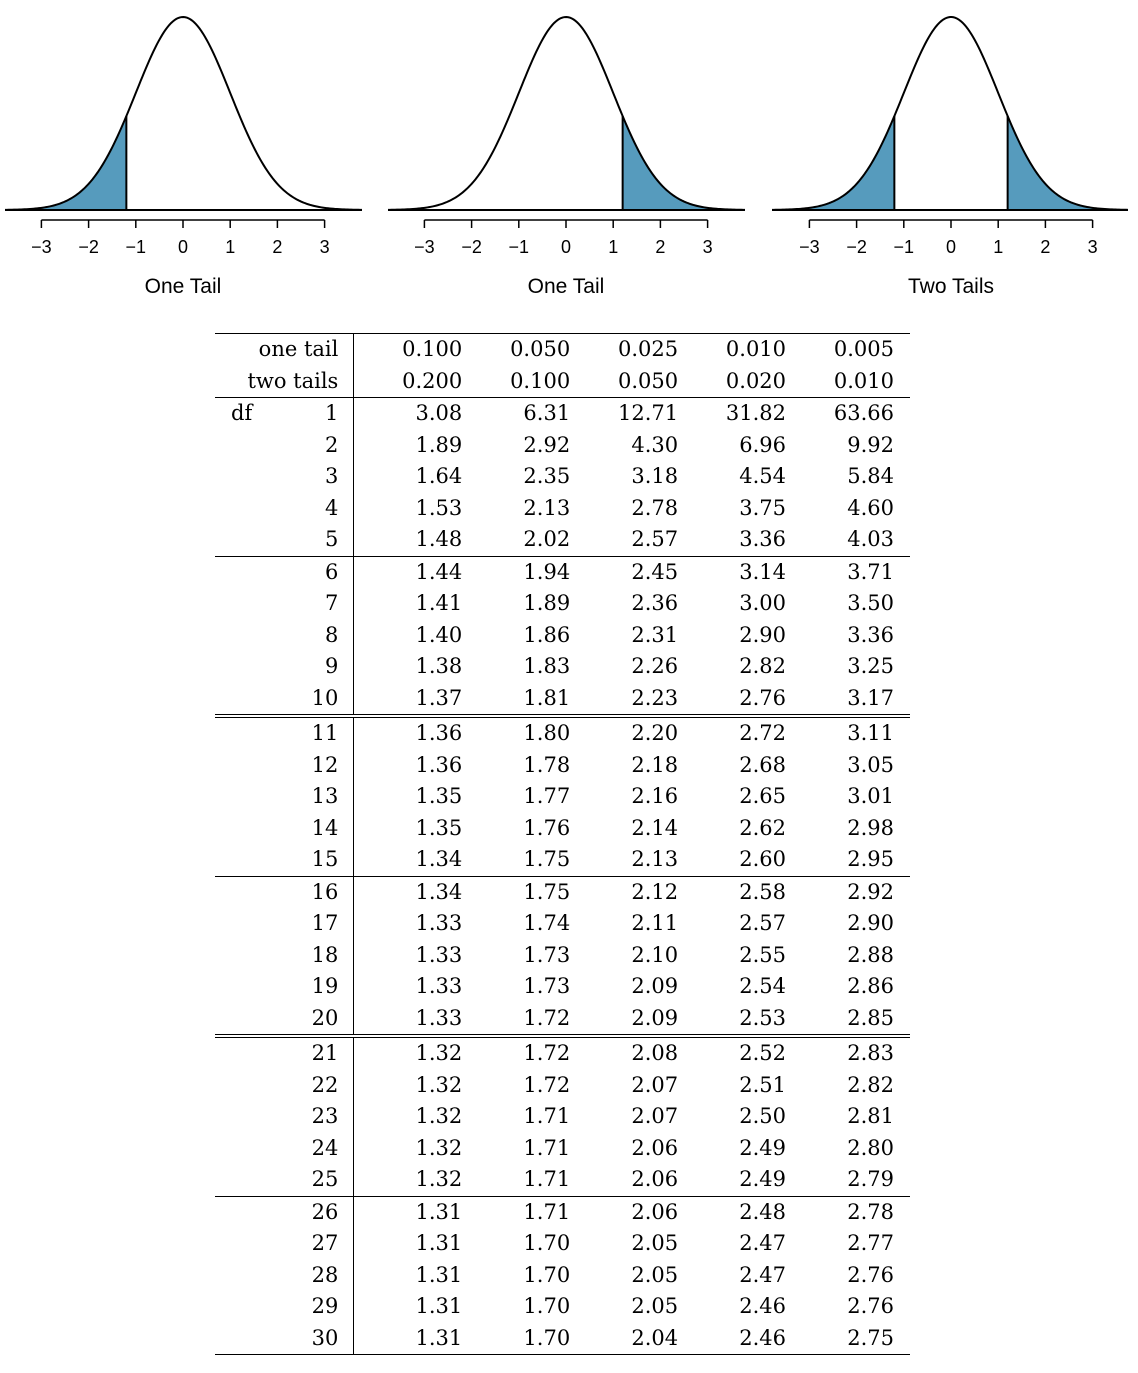 This screenshot has width=1138, height=1373. What do you see at coordinates (950, 157) in the screenshot?
I see `curve-panel-3: −3 −2 −1 0 1 2 3 Two Tails` at bounding box center [950, 157].